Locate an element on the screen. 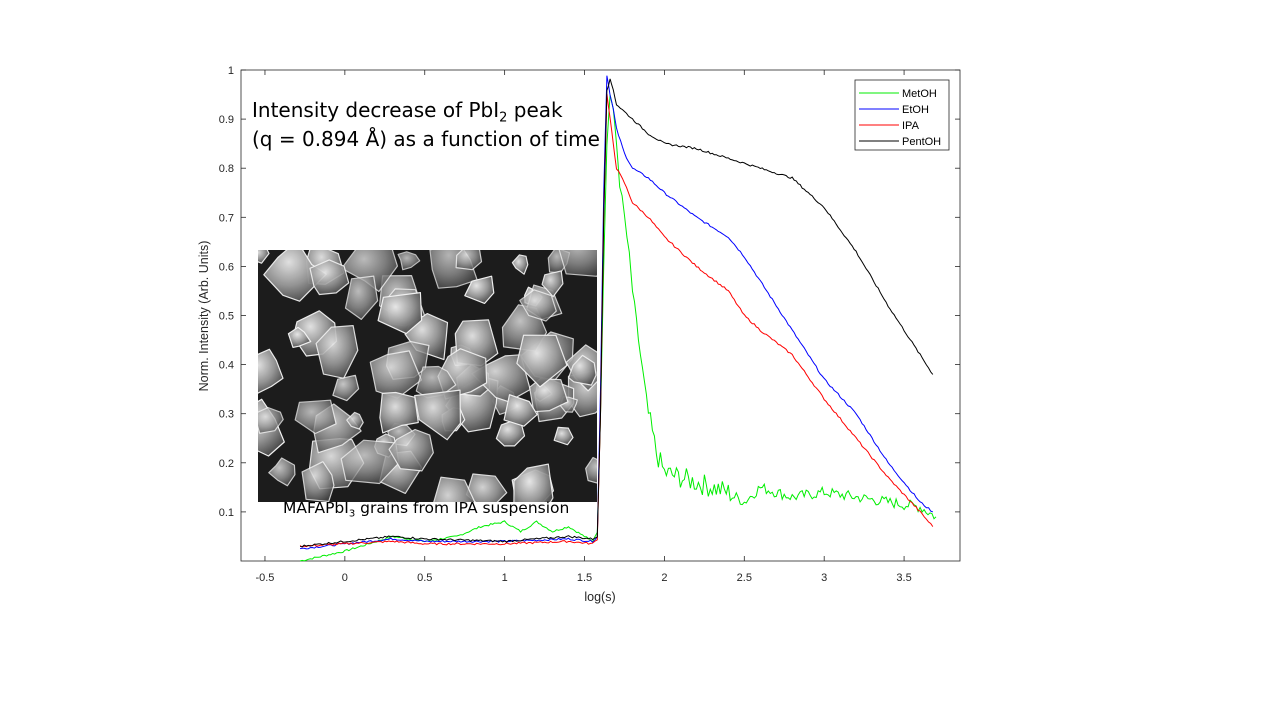 The width and height of the screenshot is (1280, 719). x-tick-label: -0.5 is located at coordinates (264, 578).